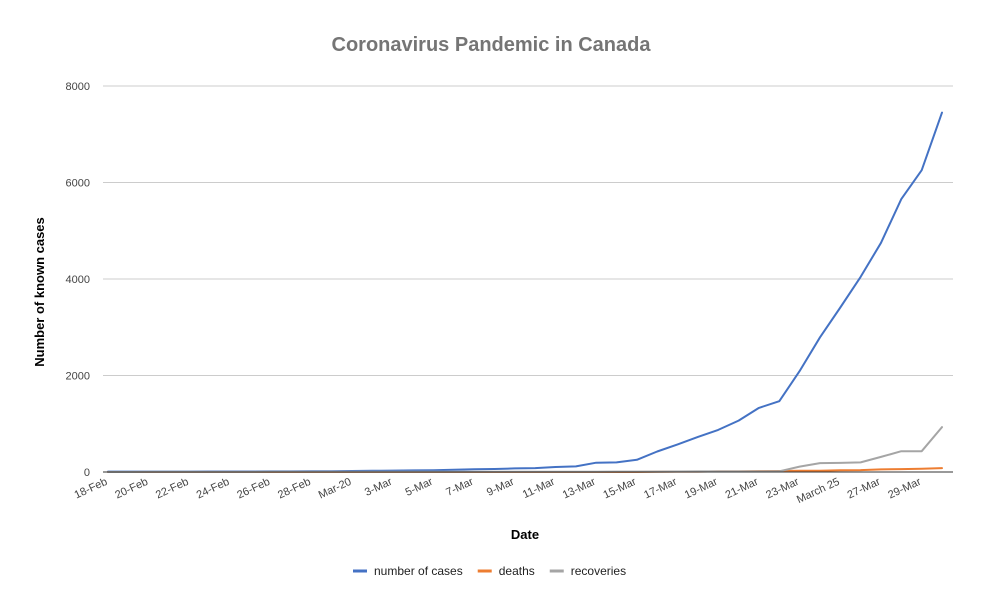 The image size is (983, 608). I want to click on x-tick-label: 13-Mar, so click(579, 489).